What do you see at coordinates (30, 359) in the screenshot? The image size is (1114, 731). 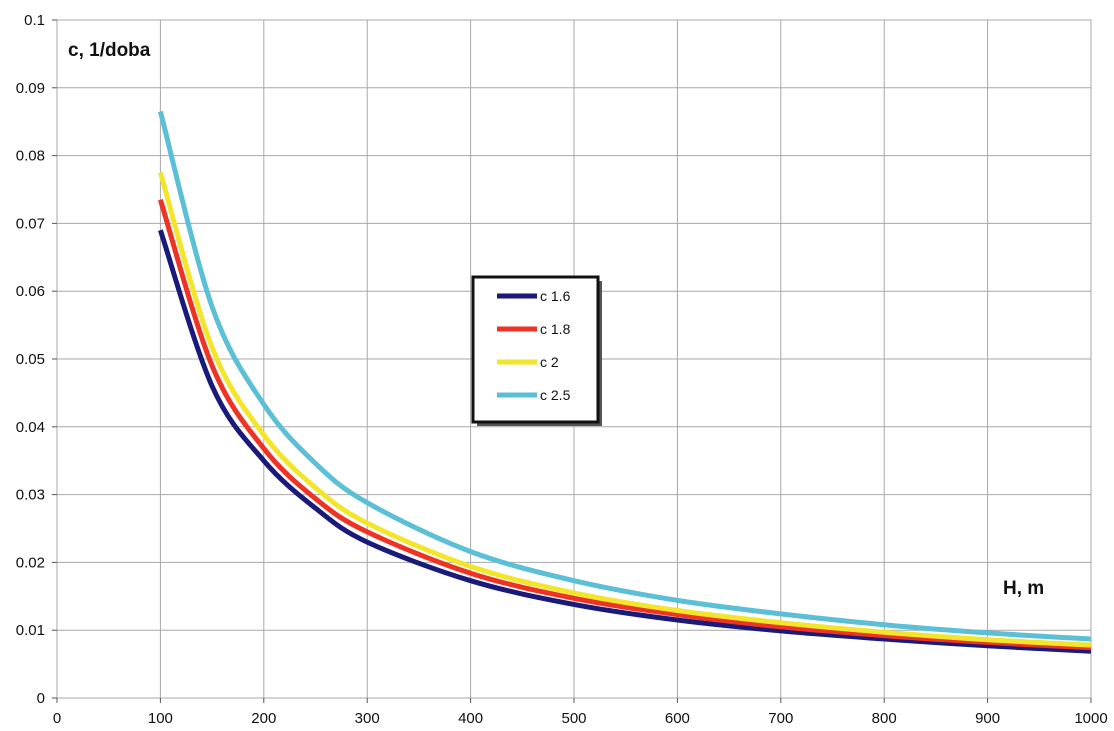 I see `y-tick-label: 0.05` at bounding box center [30, 359].